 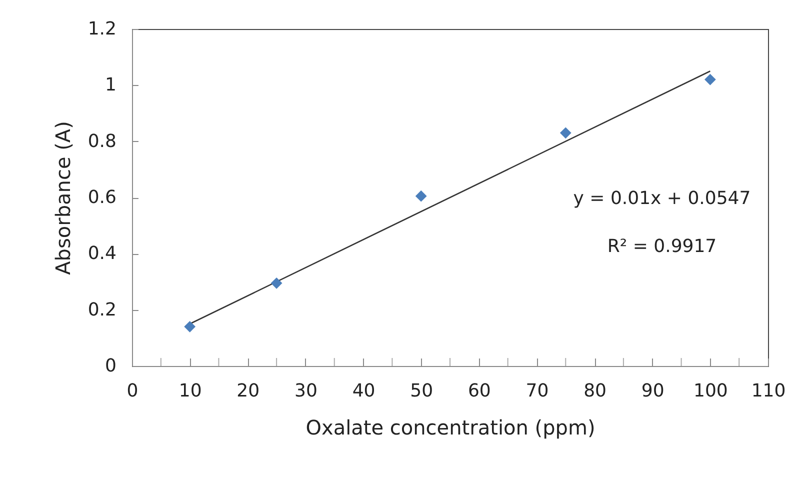 I want to click on y-tick-label: 0, so click(x=110, y=366).